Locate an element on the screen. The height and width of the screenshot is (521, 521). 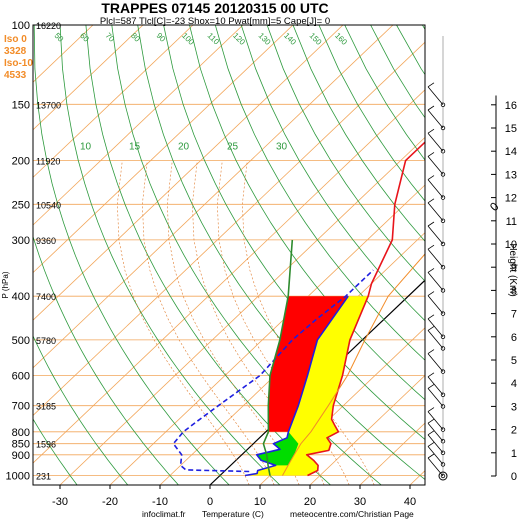
geopotential-height-label: 13700 is located at coordinates (48, 105).